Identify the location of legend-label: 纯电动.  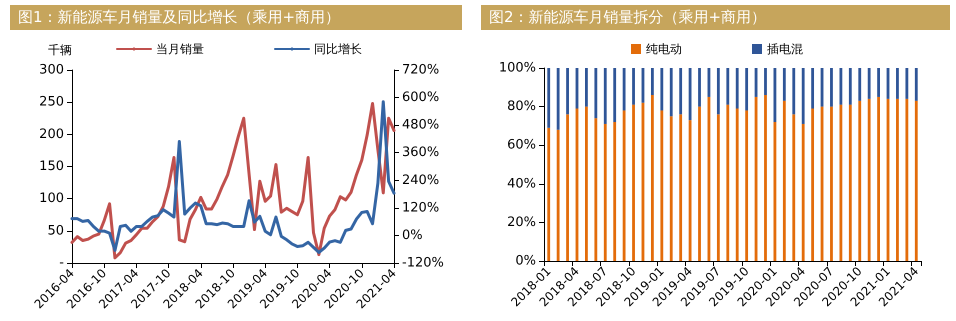
(664, 49).